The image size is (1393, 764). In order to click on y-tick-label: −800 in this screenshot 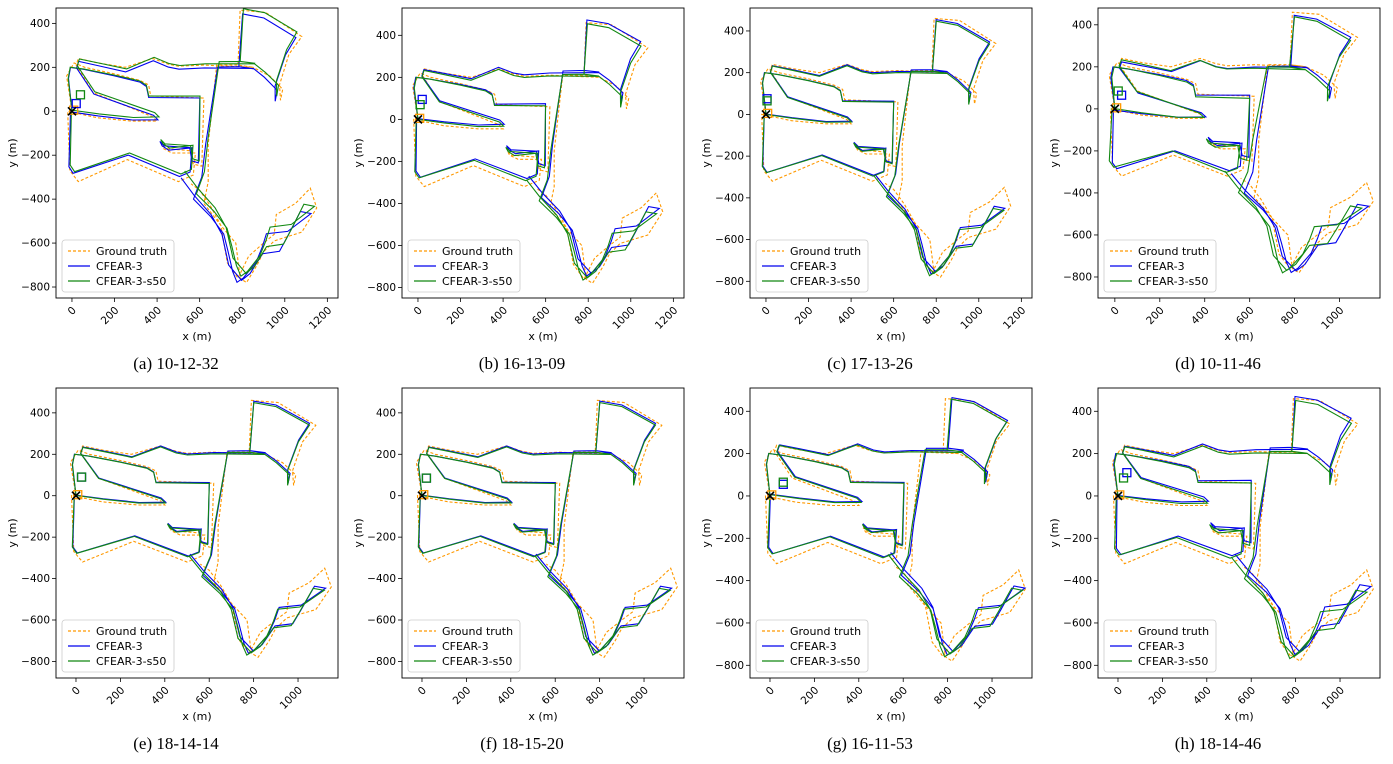, I will do `click(381, 288)`.